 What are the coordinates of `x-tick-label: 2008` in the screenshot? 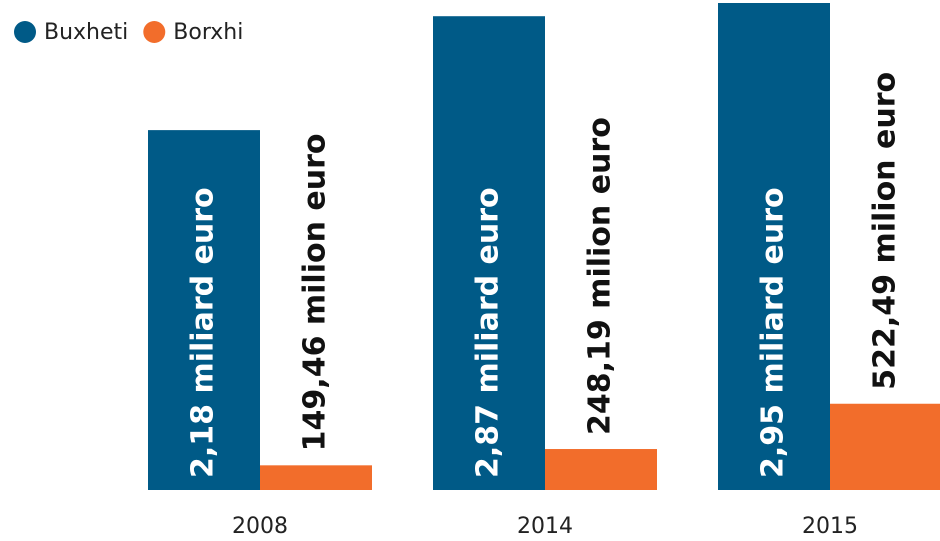 It's located at (260, 526).